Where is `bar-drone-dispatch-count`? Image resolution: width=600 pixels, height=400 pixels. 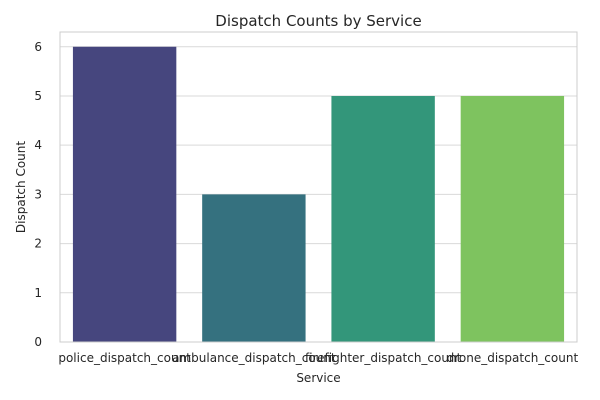
bar-drone-dispatch-count is located at coordinates (512, 218).